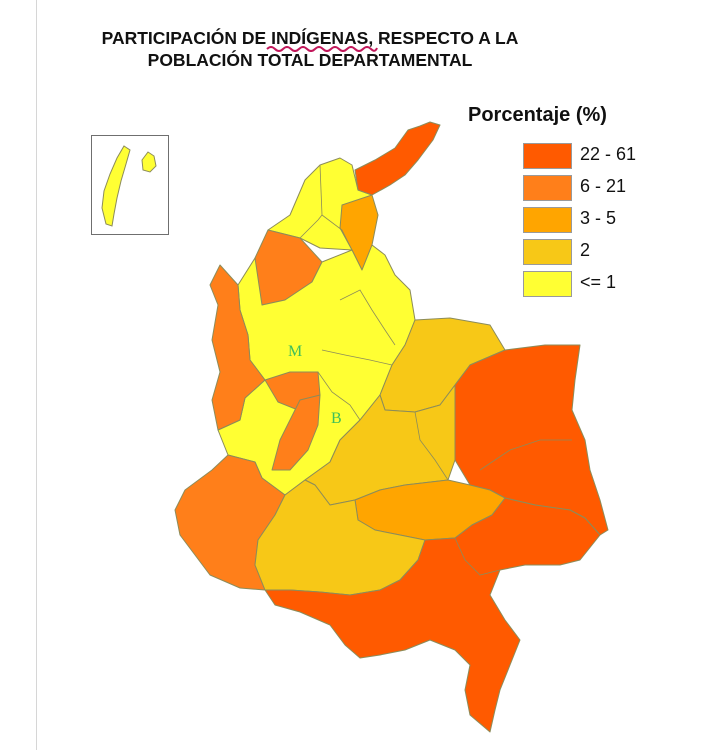 The height and width of the screenshot is (750, 710). Describe the element at coordinates (397, 158) in the screenshot. I see `department-la-guajira` at that location.